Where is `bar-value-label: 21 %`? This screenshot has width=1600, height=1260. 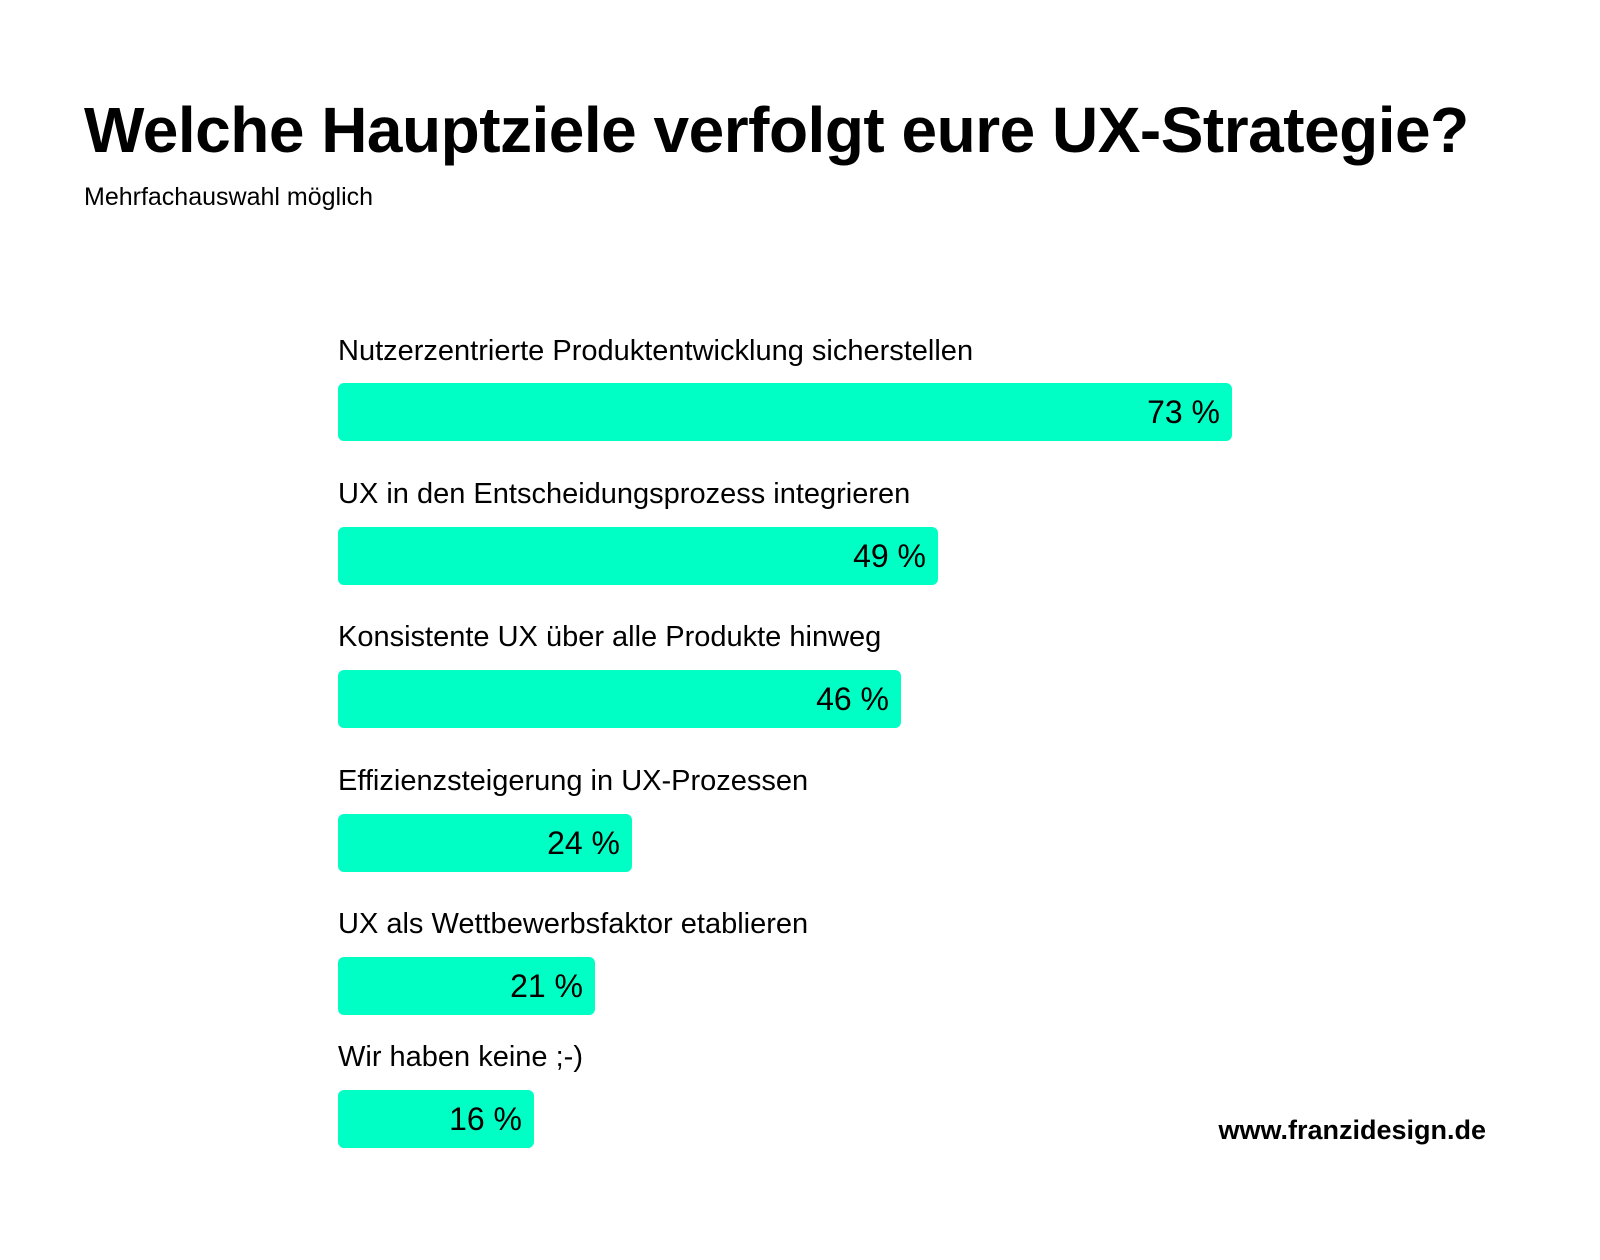 bar-value-label: 21 % is located at coordinates (546, 986).